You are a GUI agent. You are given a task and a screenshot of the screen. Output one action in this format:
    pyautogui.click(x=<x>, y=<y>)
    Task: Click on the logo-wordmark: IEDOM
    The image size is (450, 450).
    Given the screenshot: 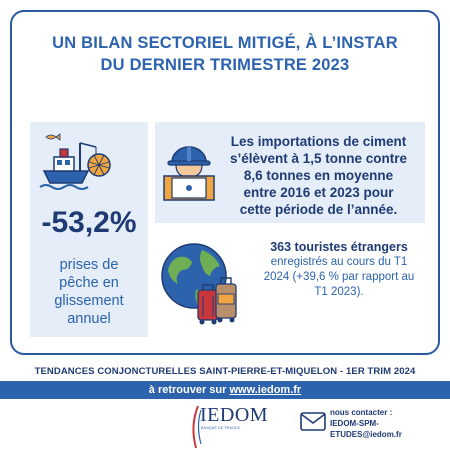 What is the action you would take?
    pyautogui.click(x=234, y=415)
    